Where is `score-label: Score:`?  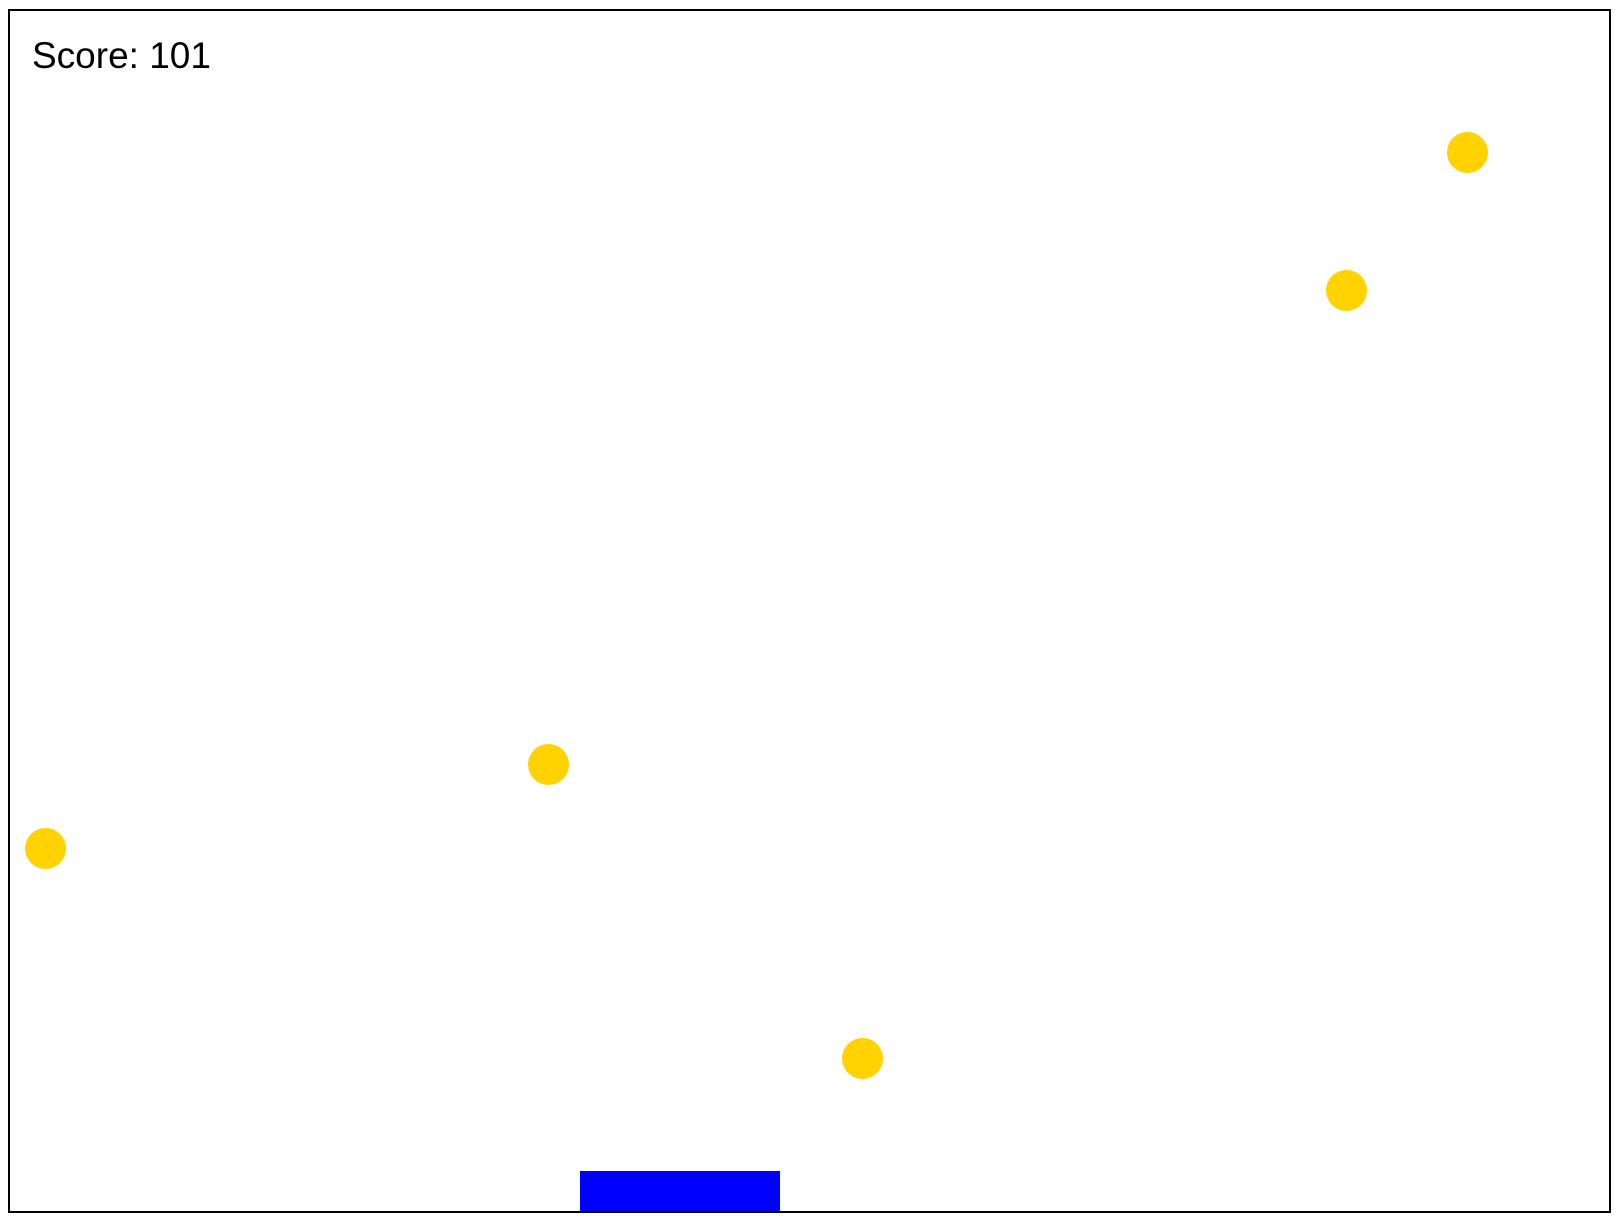
score-label: Score: is located at coordinates (85, 55).